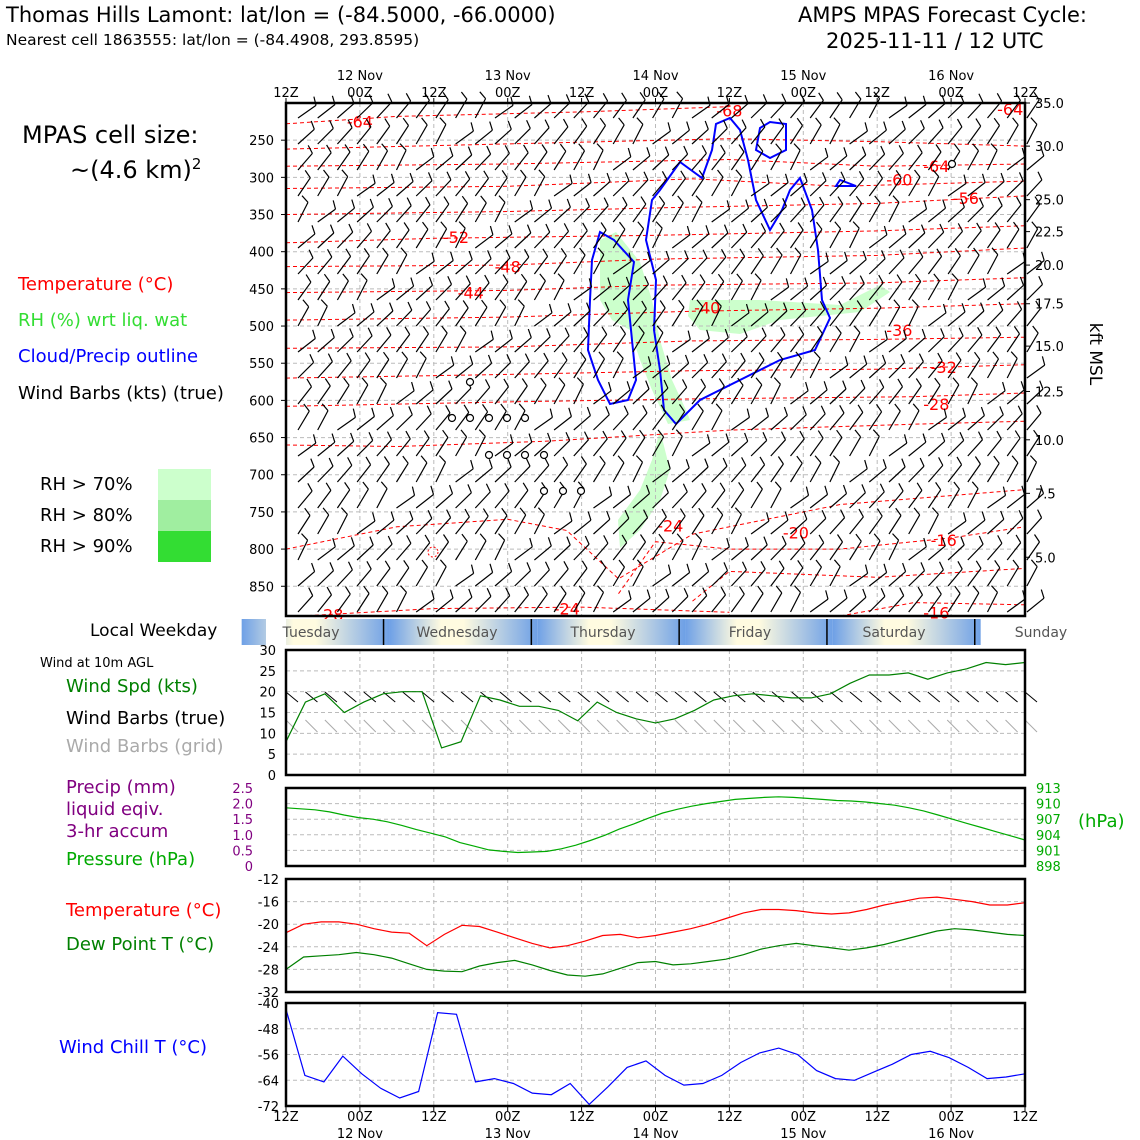  I want to click on kft-tick-label: 15.0, so click(1049, 347).